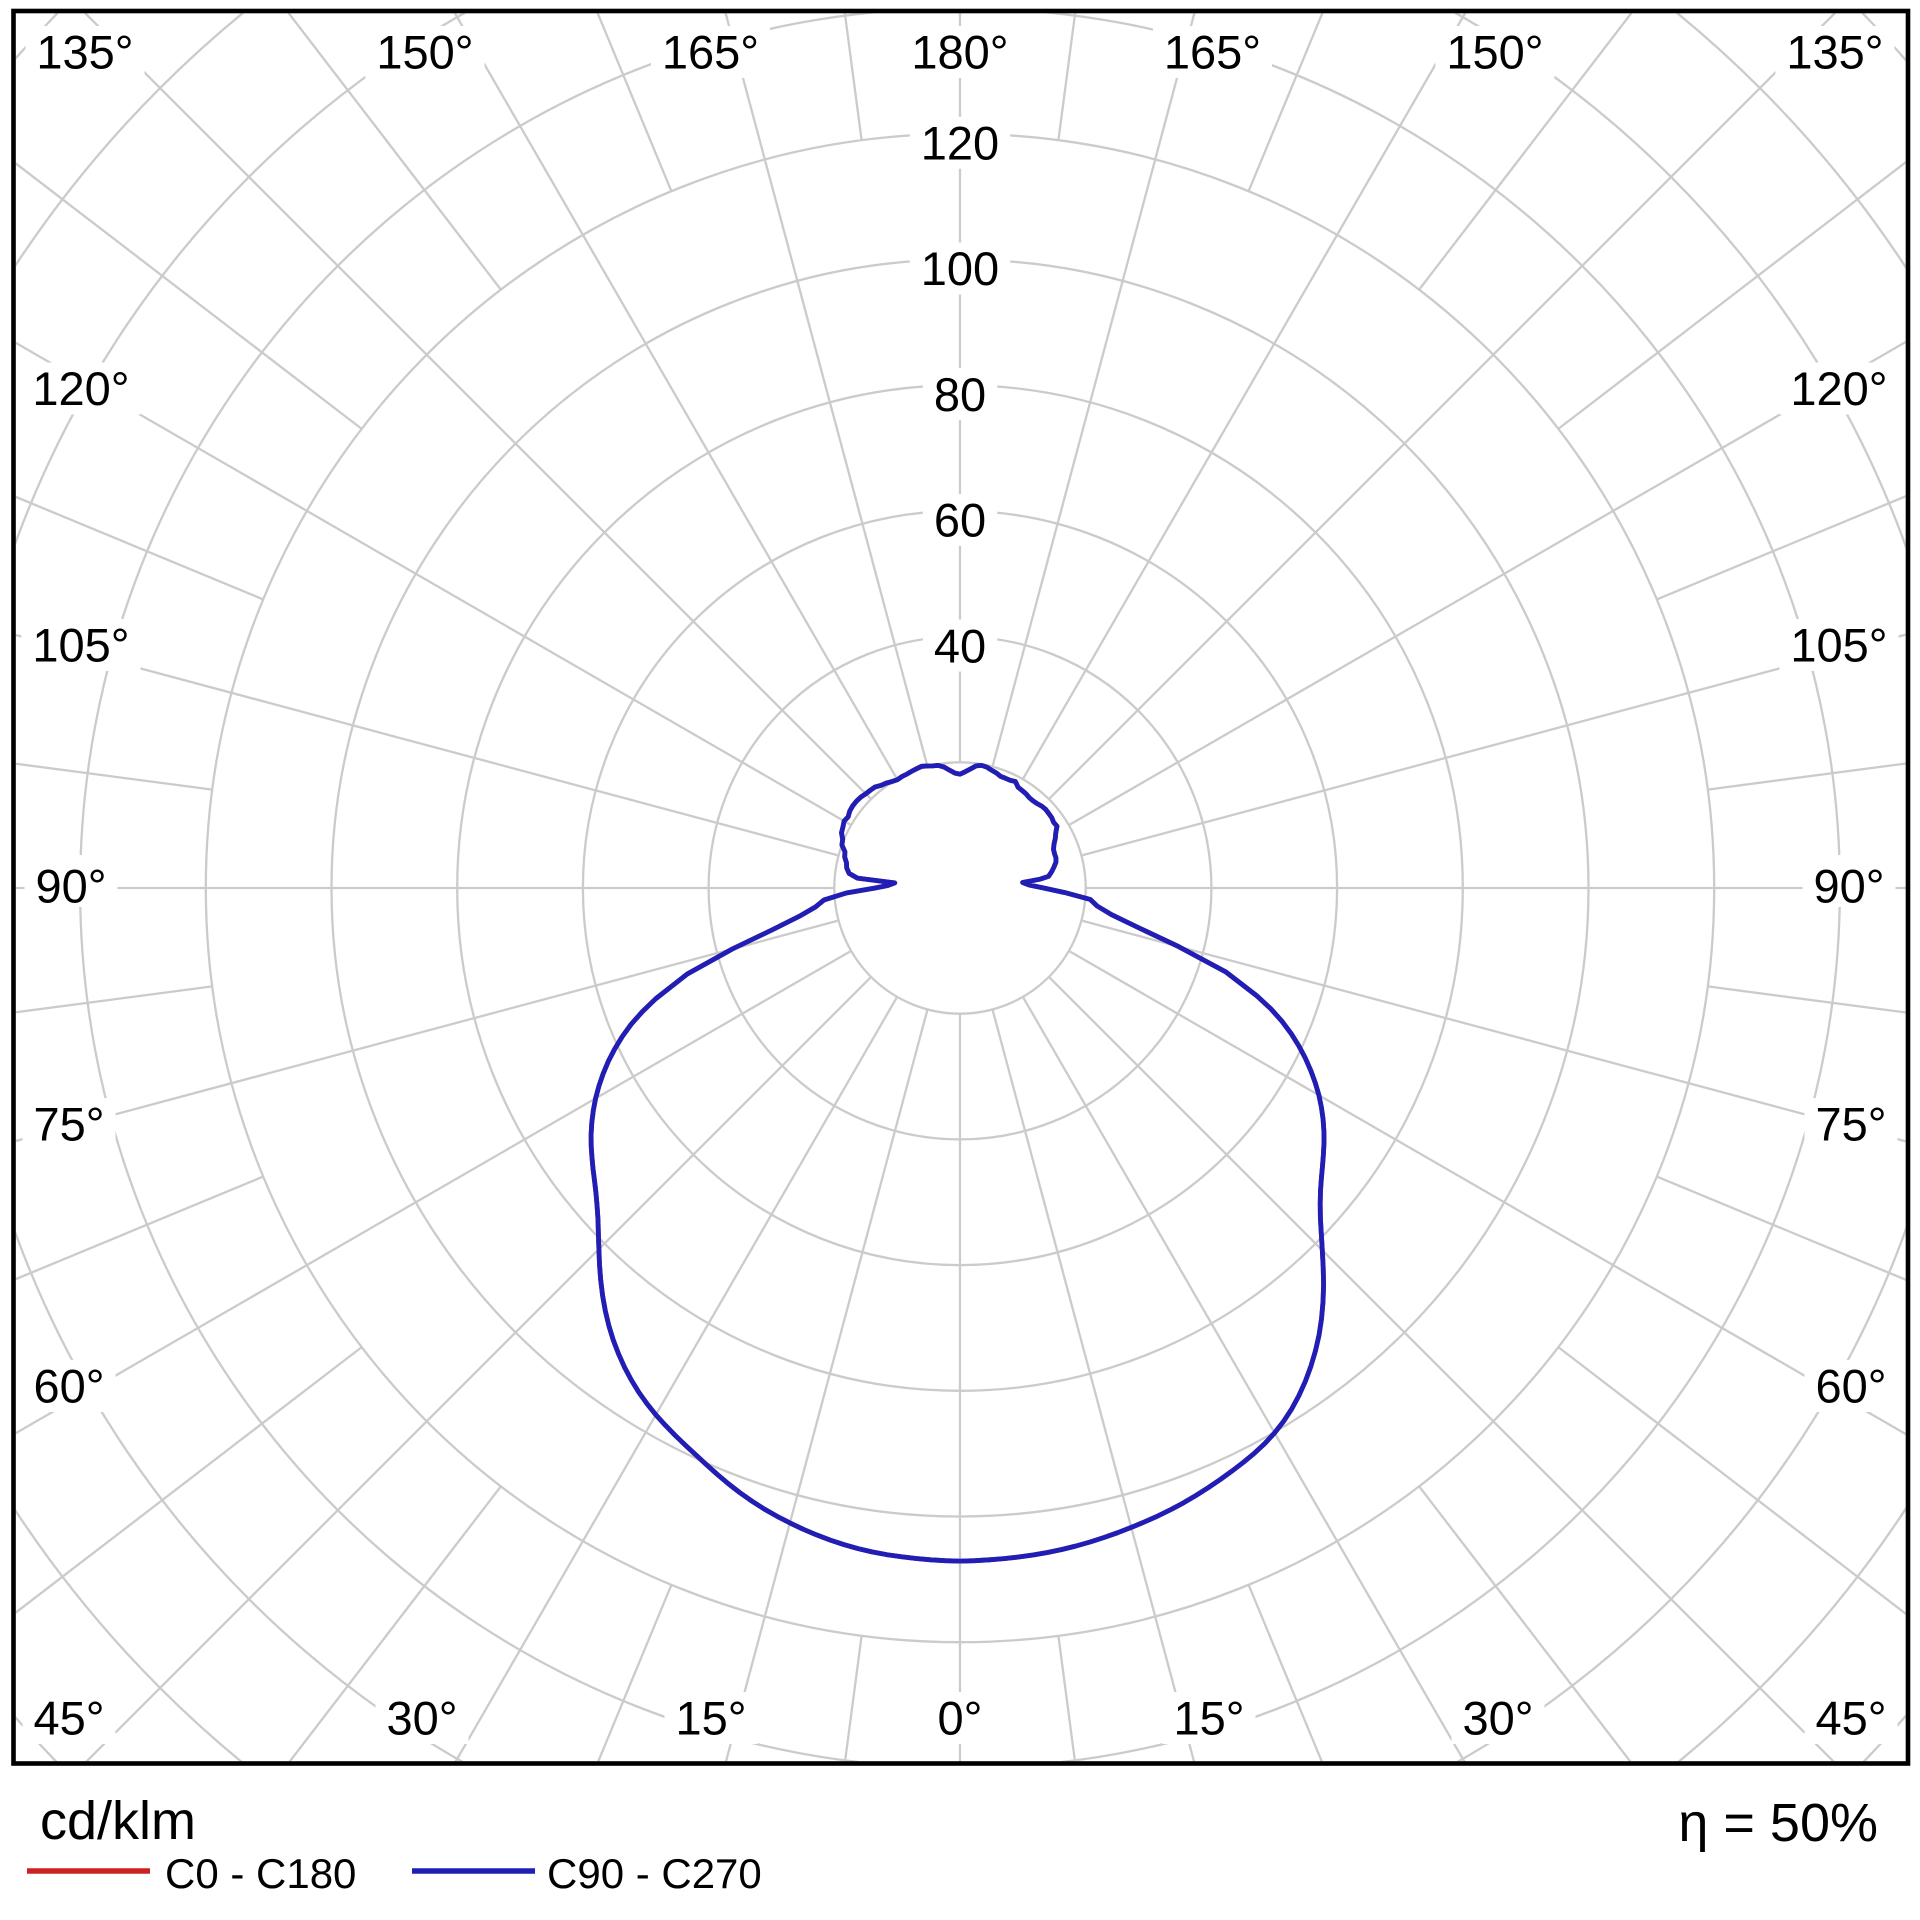  What do you see at coordinates (960, 1718) in the screenshot?
I see `svg-text: 0°` at bounding box center [960, 1718].